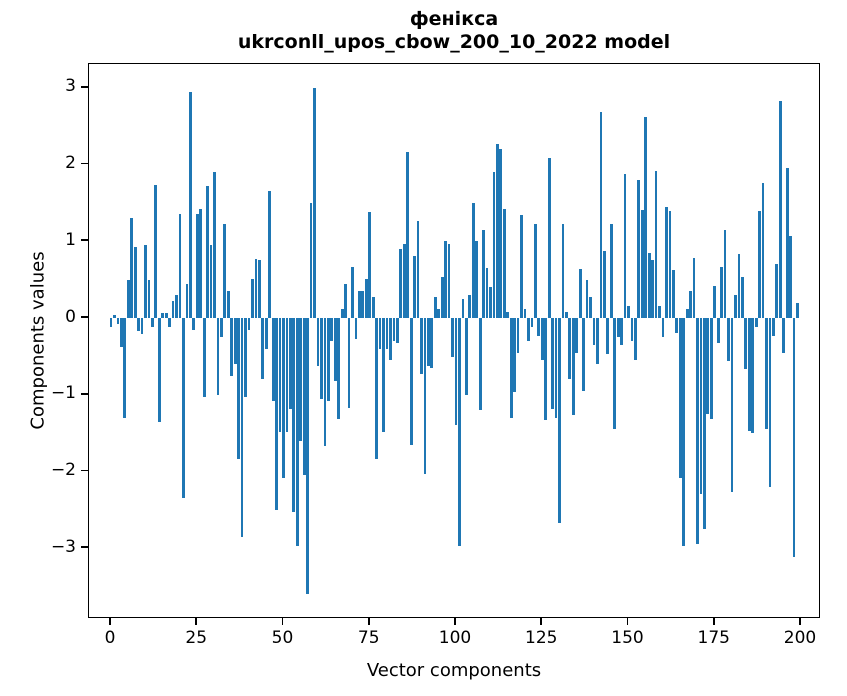  I want to click on x-tick-label: 150, so click(627, 638).